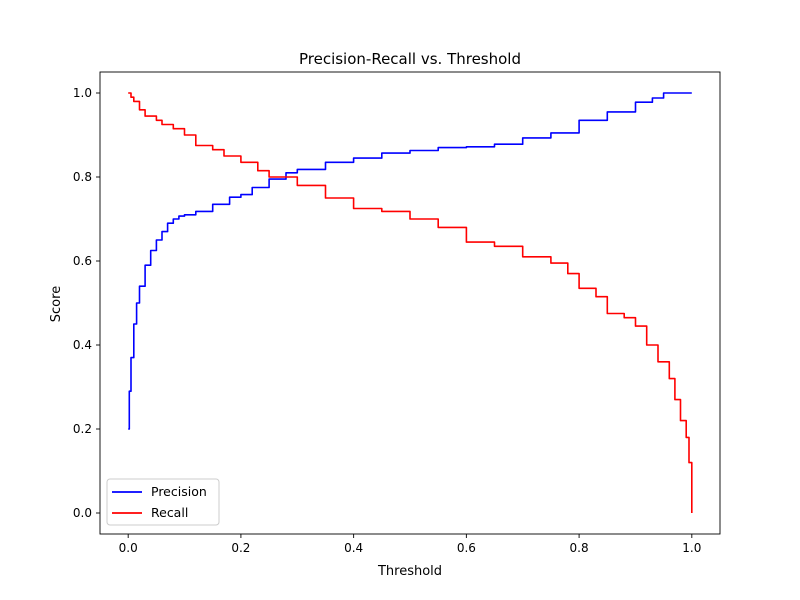  What do you see at coordinates (169, 512) in the screenshot?
I see `legend-label-recall: Recall` at bounding box center [169, 512].